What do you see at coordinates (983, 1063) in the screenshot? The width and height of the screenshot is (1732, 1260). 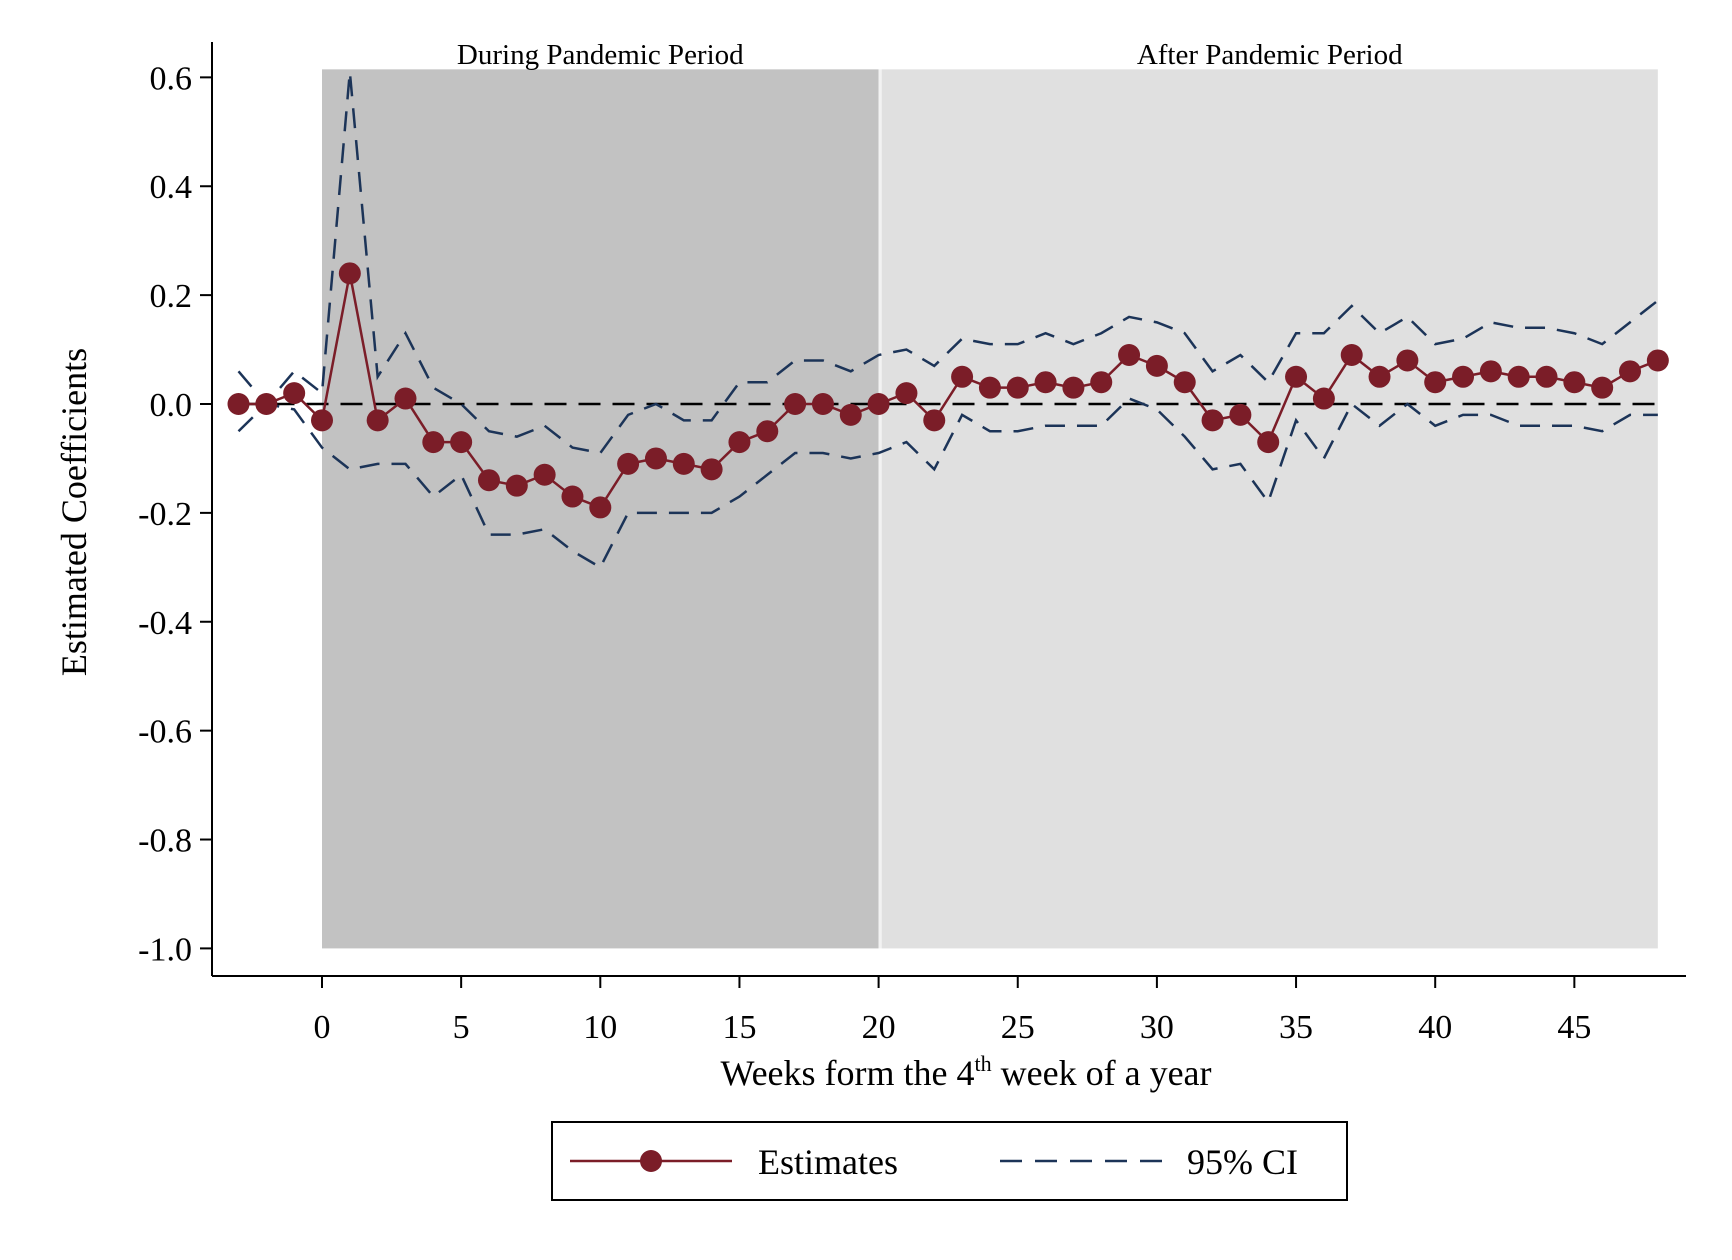 I see `x-axis-label-superscript: th` at bounding box center [983, 1063].